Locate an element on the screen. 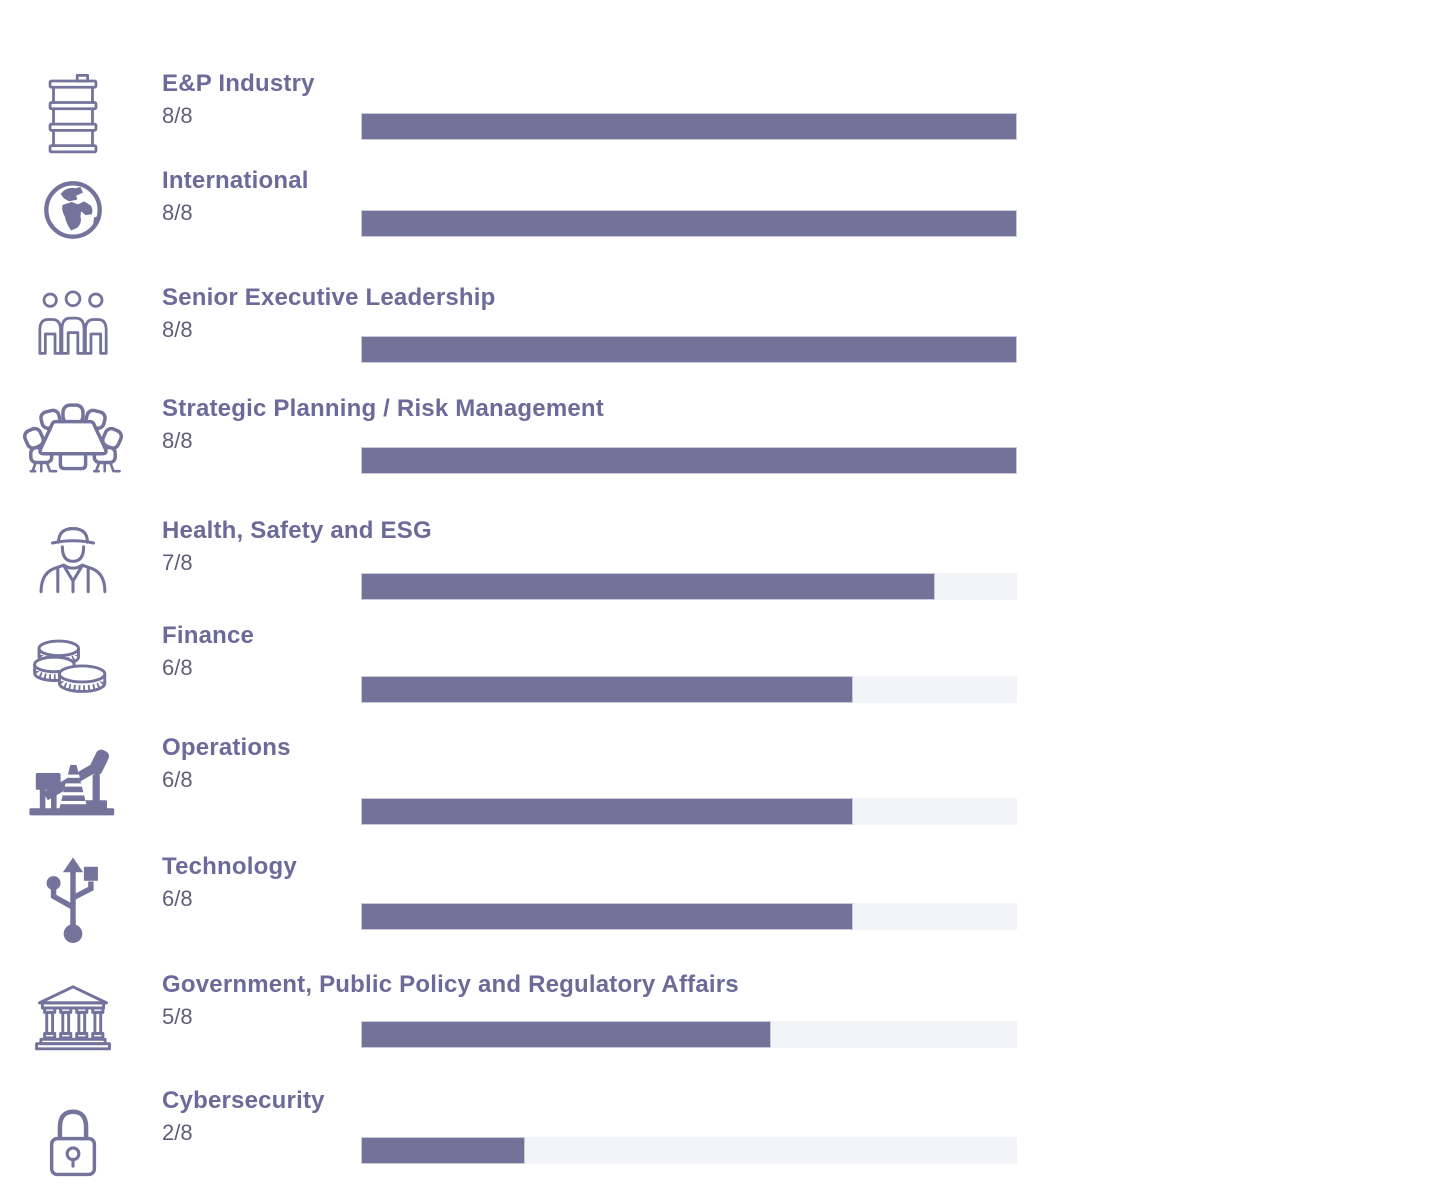  category-label: Operations is located at coordinates (226, 747).